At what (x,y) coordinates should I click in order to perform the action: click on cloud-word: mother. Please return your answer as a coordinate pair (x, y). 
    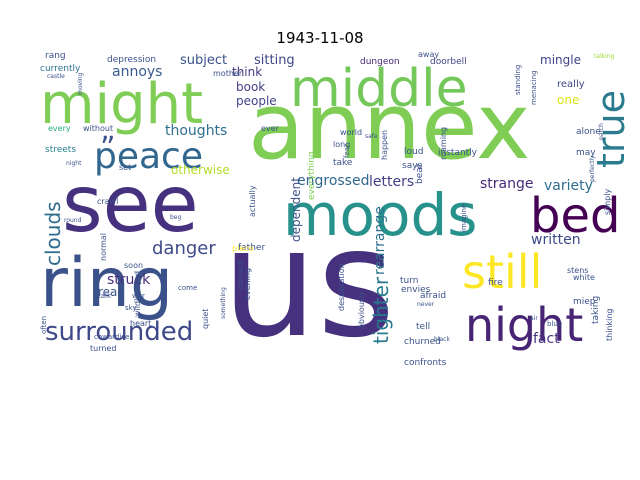
    Looking at the image, I should click on (228, 73).